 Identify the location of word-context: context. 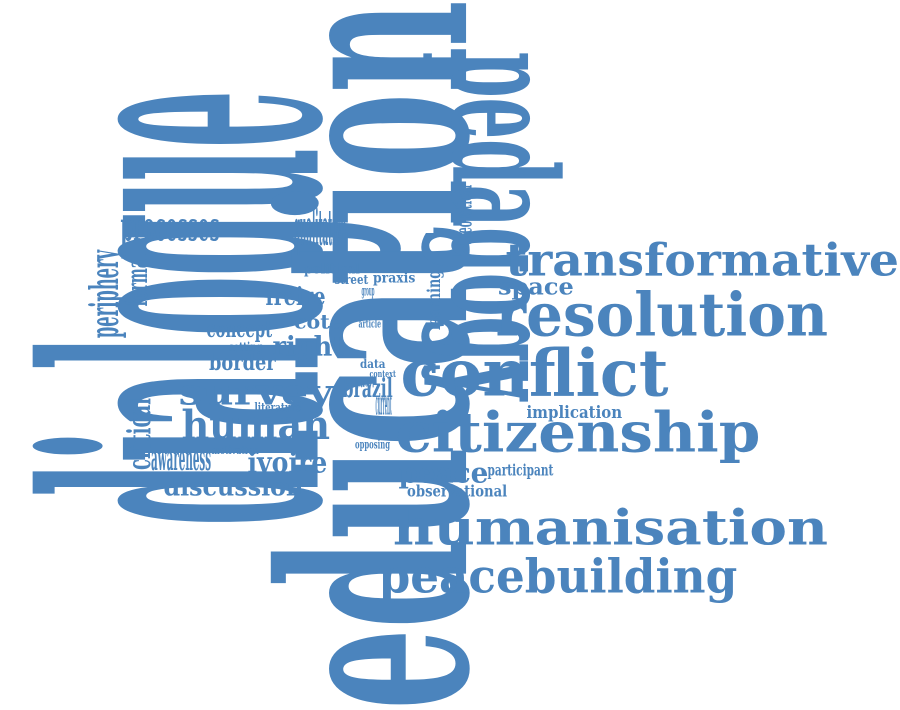
(382, 375).